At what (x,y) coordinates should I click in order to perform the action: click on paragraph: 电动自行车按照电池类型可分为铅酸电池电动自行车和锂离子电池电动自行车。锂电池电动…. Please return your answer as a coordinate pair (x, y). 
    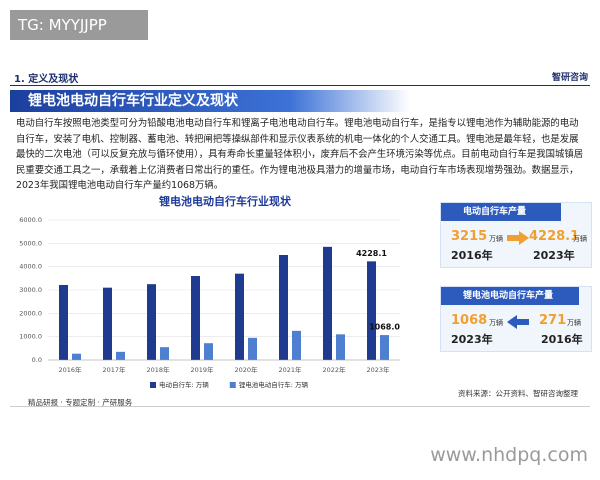
    Looking at the image, I should click on (300, 154).